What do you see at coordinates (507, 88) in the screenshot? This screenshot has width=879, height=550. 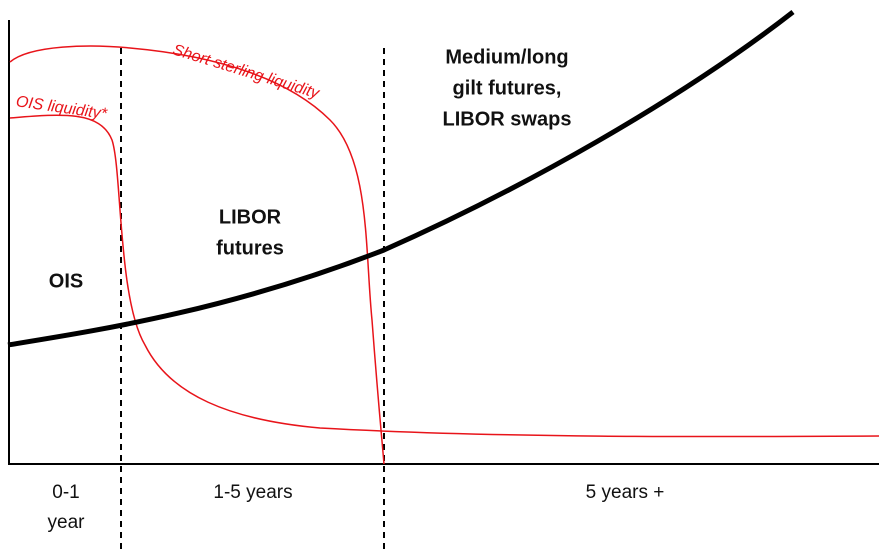 I see `region-label: gilt futures,` at bounding box center [507, 88].